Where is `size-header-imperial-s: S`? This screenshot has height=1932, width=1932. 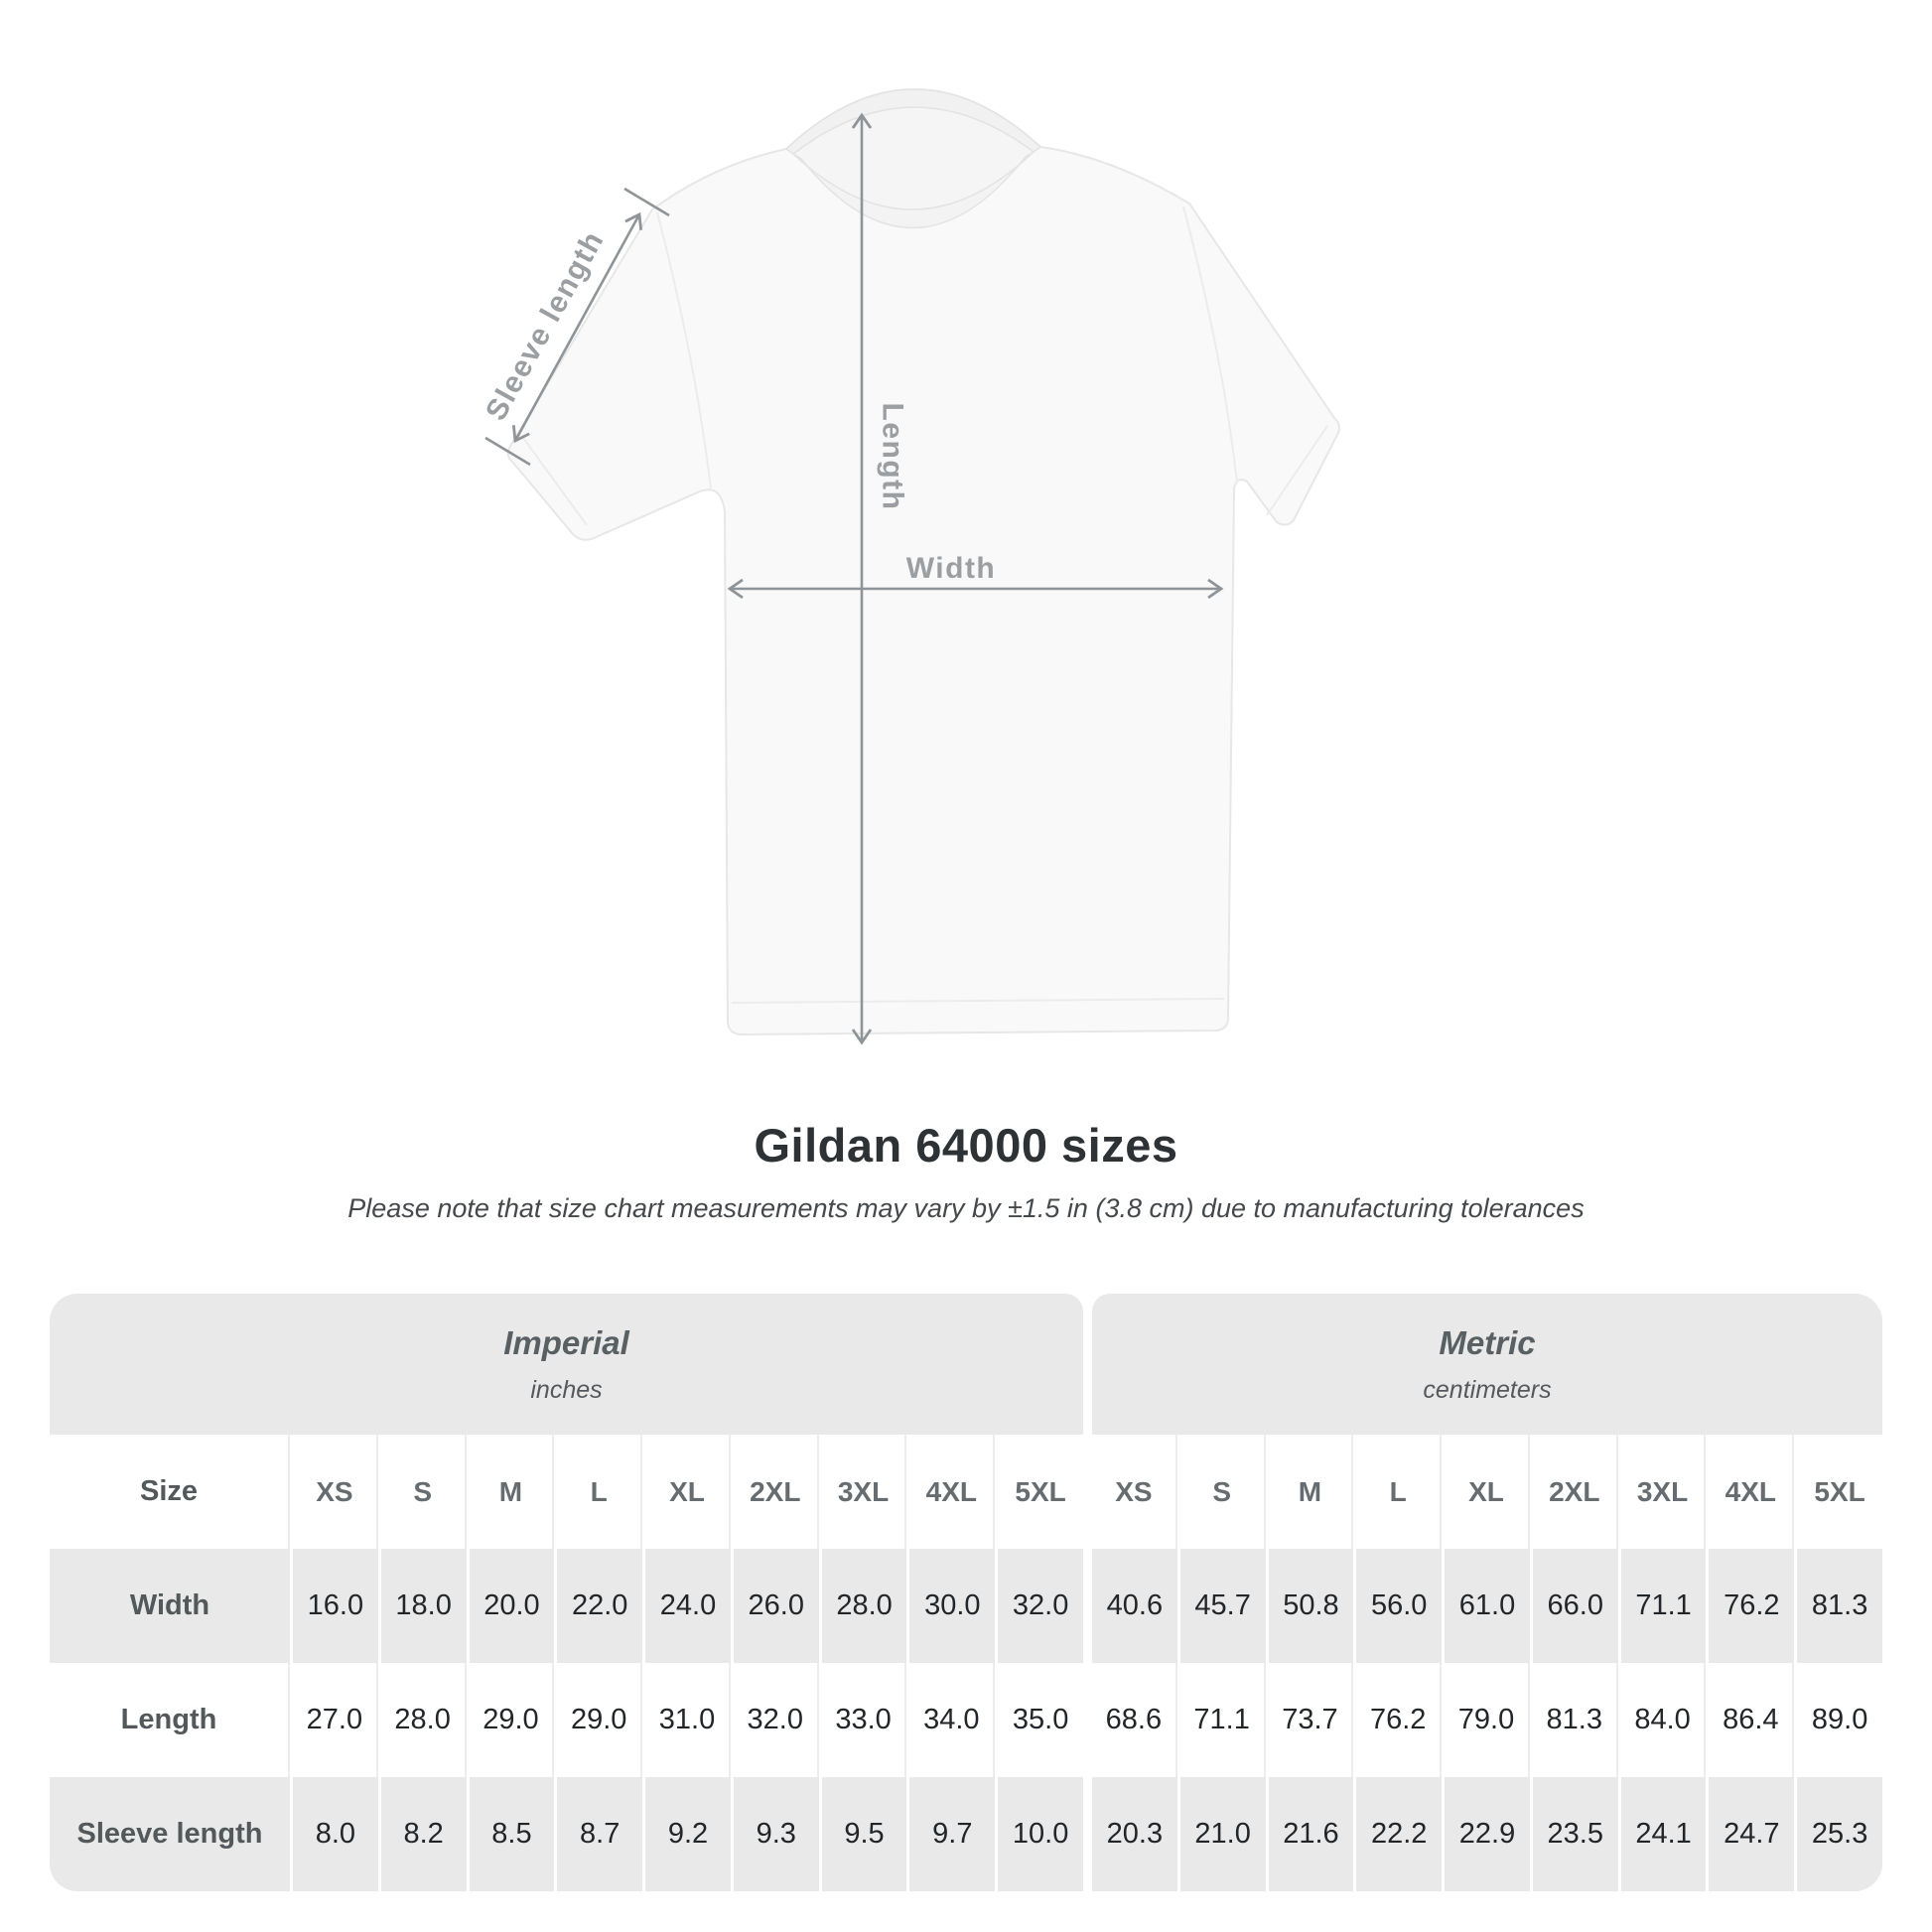 size-header-imperial-s: S is located at coordinates (424, 1492).